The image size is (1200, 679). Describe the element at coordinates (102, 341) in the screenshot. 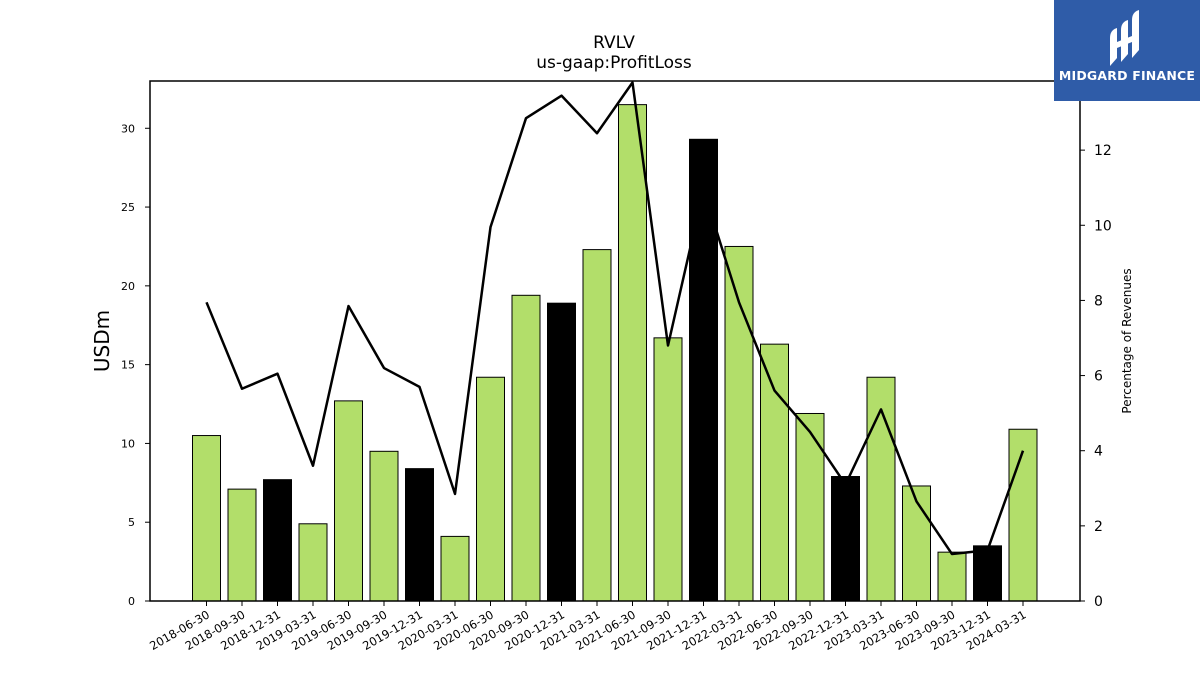

I see `y-axis-label: USDm` at that location.